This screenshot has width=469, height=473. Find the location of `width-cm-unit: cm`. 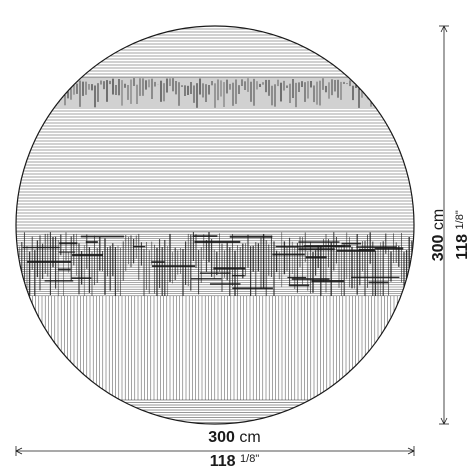

width-cm-unit: cm is located at coordinates (249, 437).